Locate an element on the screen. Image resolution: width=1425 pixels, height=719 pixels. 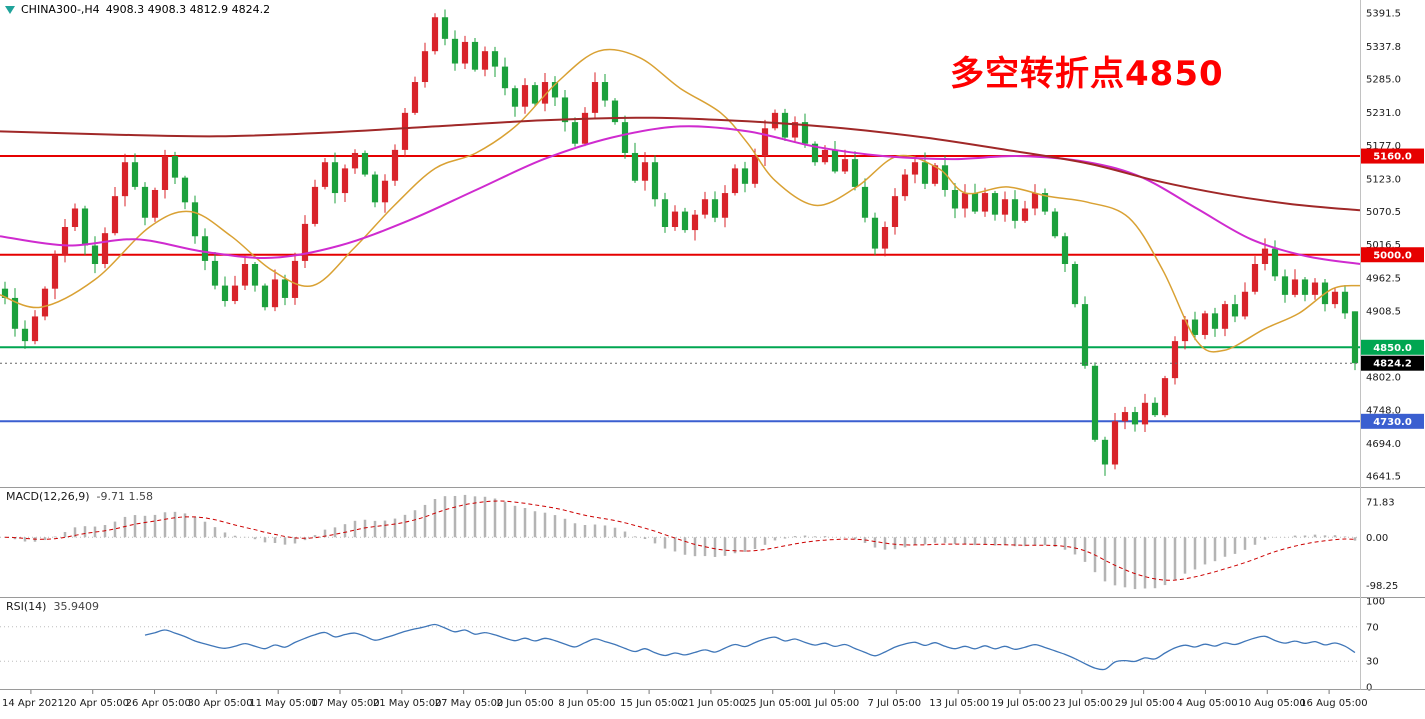
svg-text: 15 Jun 05:00 is located at coordinates (652, 703).